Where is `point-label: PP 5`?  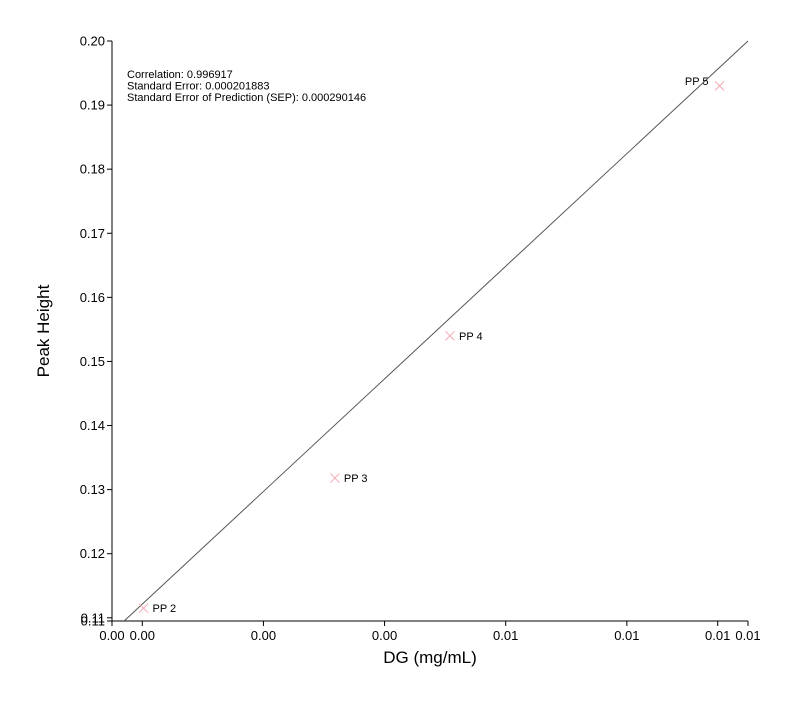 point-label: PP 5 is located at coordinates (697, 82).